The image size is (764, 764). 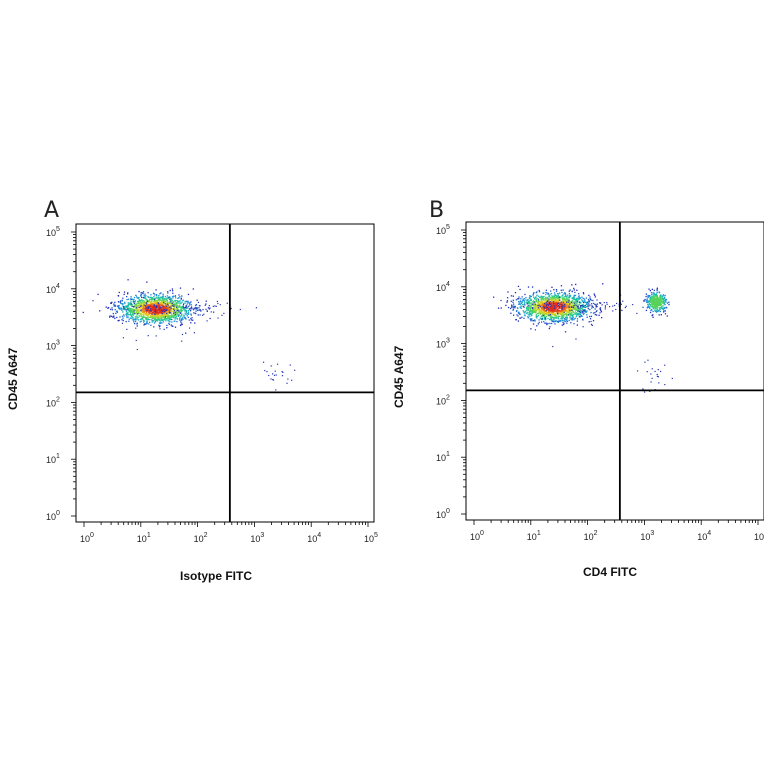 I want to click on y-tick-label: 100, so click(x=443, y=514).